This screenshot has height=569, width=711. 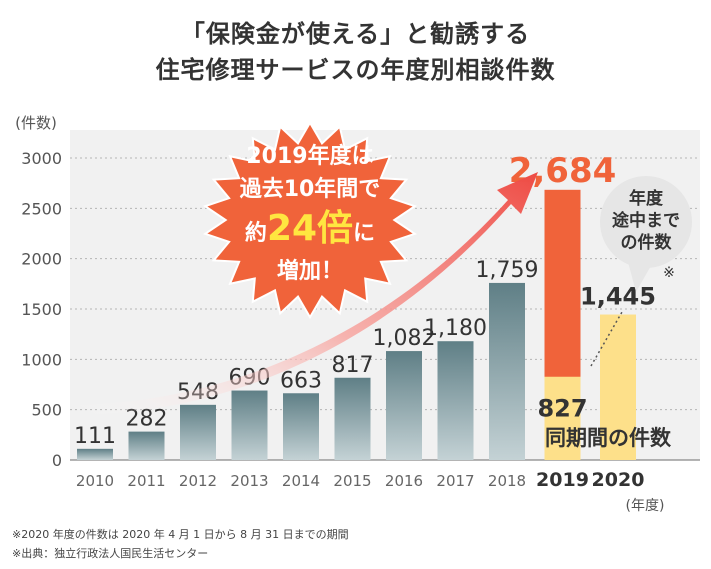 I want to click on value-label-2016: 1,082, so click(x=404, y=338).